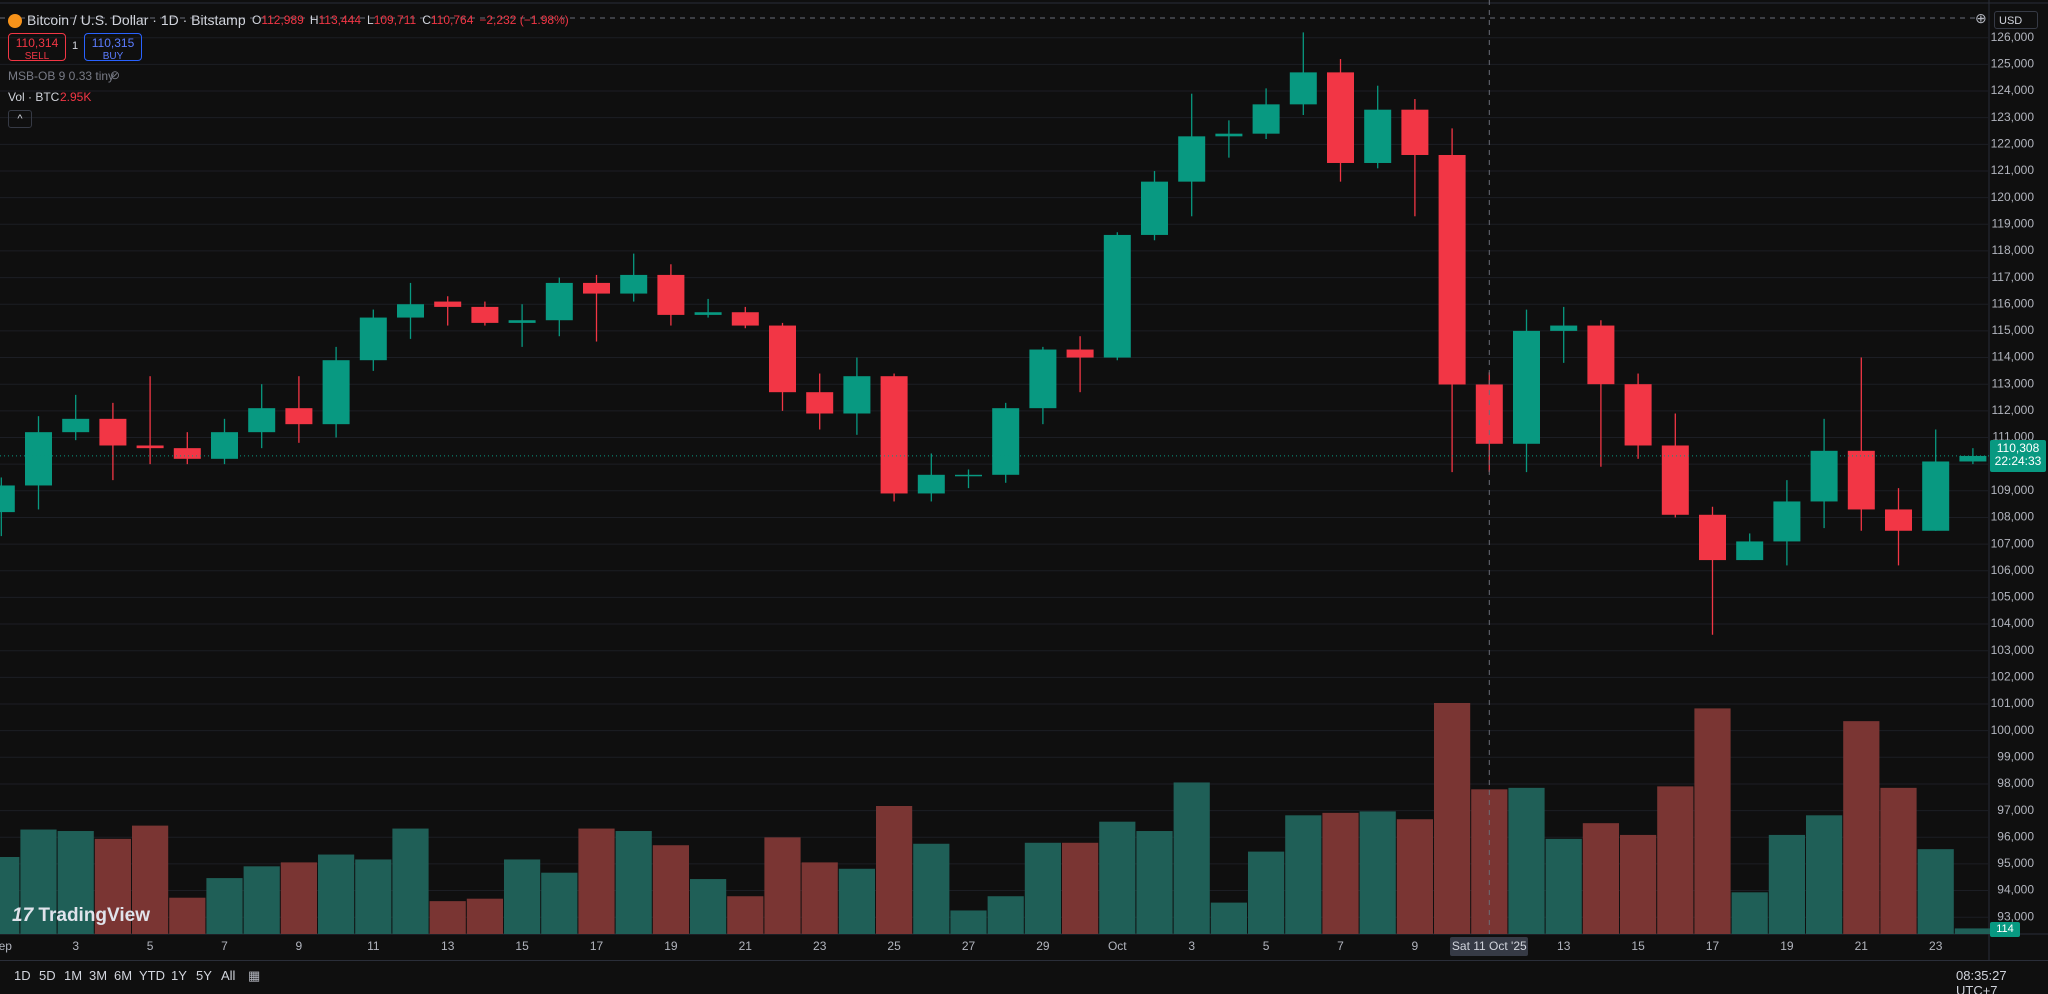 Image resolution: width=2048 pixels, height=994 pixels. Describe the element at coordinates (395, 20) in the screenshot. I see `ohlc-value: 109,711` at that location.